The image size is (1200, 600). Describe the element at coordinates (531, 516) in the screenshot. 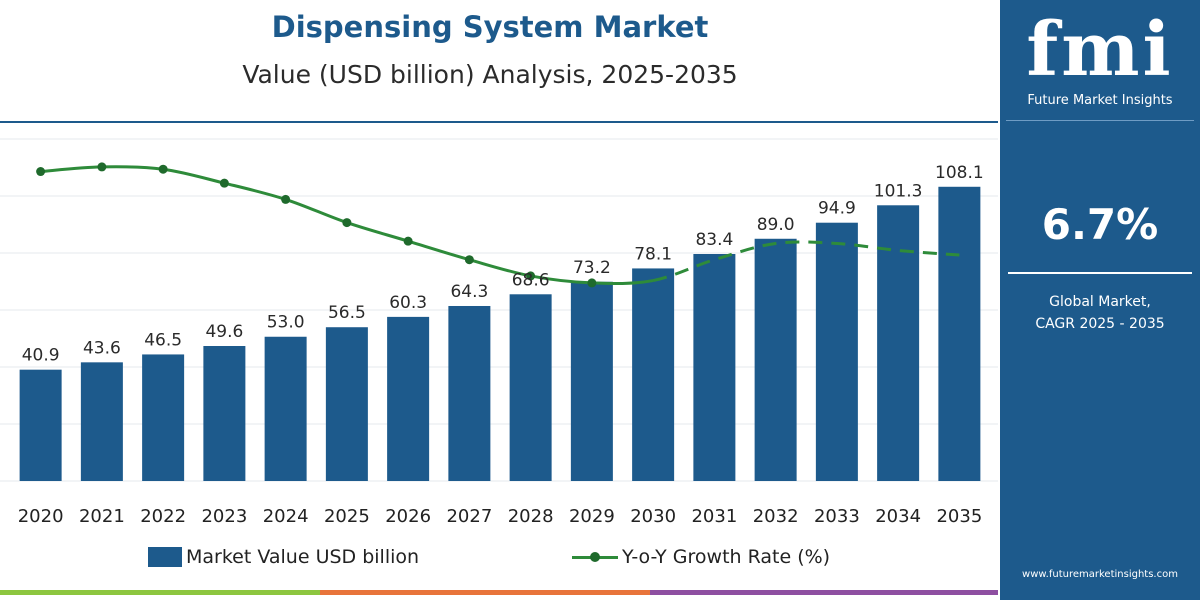

I see `x-tick-label: 2028` at that location.